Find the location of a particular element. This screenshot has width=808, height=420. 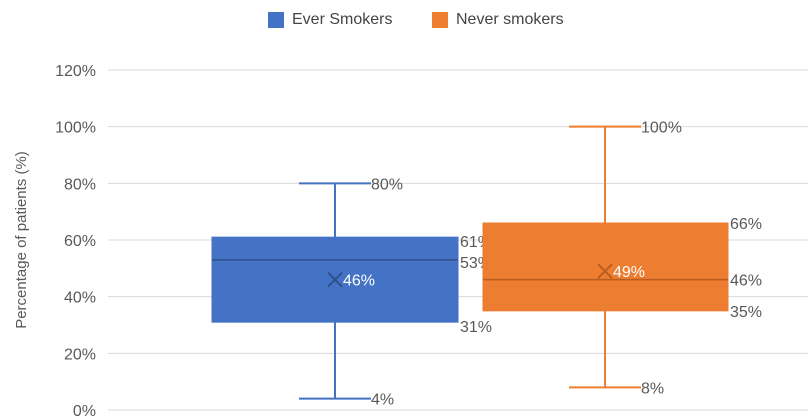

y-tick-label: 20% is located at coordinates (80, 354).